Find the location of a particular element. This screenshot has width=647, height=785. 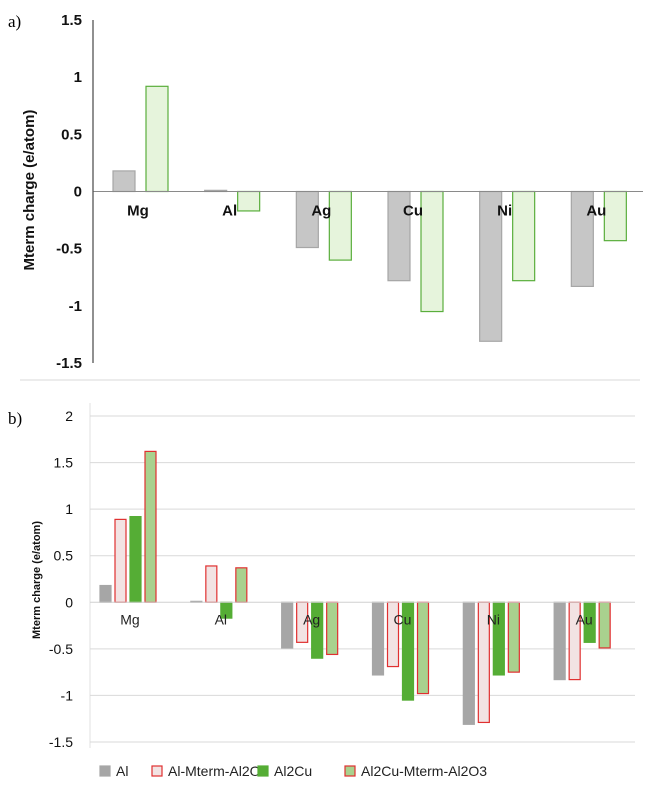

bar-series-0-ag is located at coordinates (307, 219).